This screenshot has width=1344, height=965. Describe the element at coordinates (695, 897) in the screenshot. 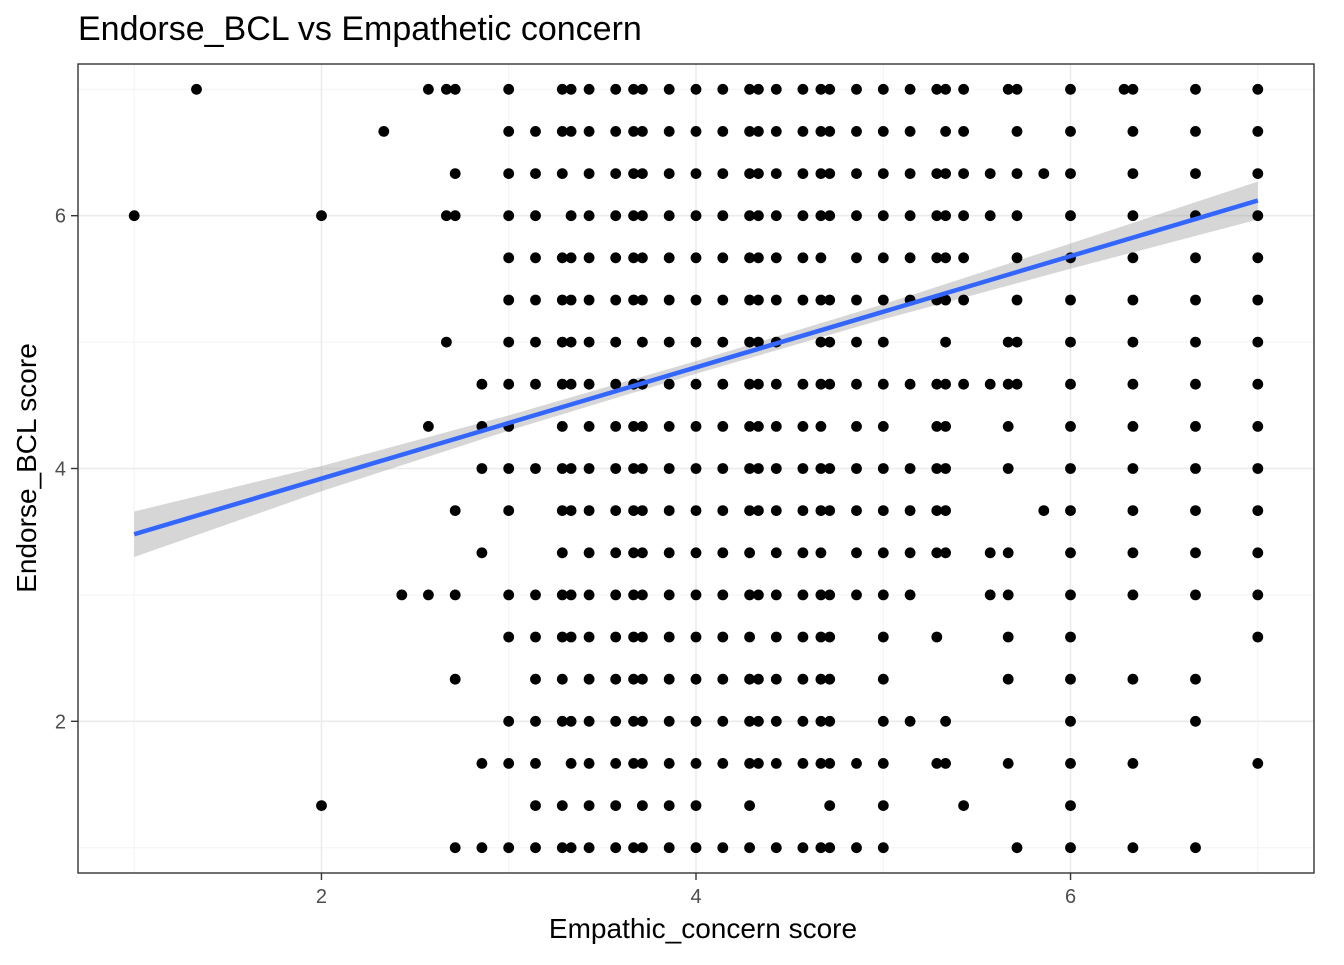

I see `x-tick-label: 4` at that location.